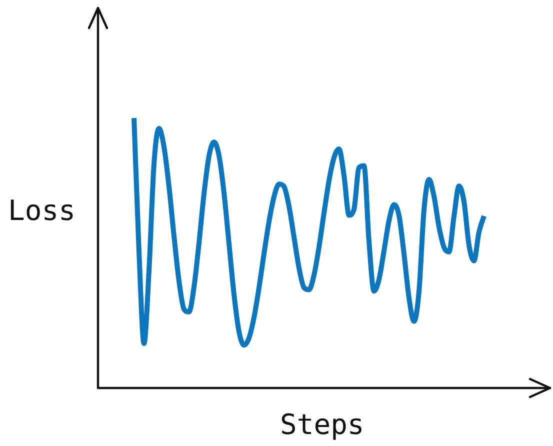  Describe the element at coordinates (42, 210) in the screenshot. I see `y-axis-title: Loss` at that location.